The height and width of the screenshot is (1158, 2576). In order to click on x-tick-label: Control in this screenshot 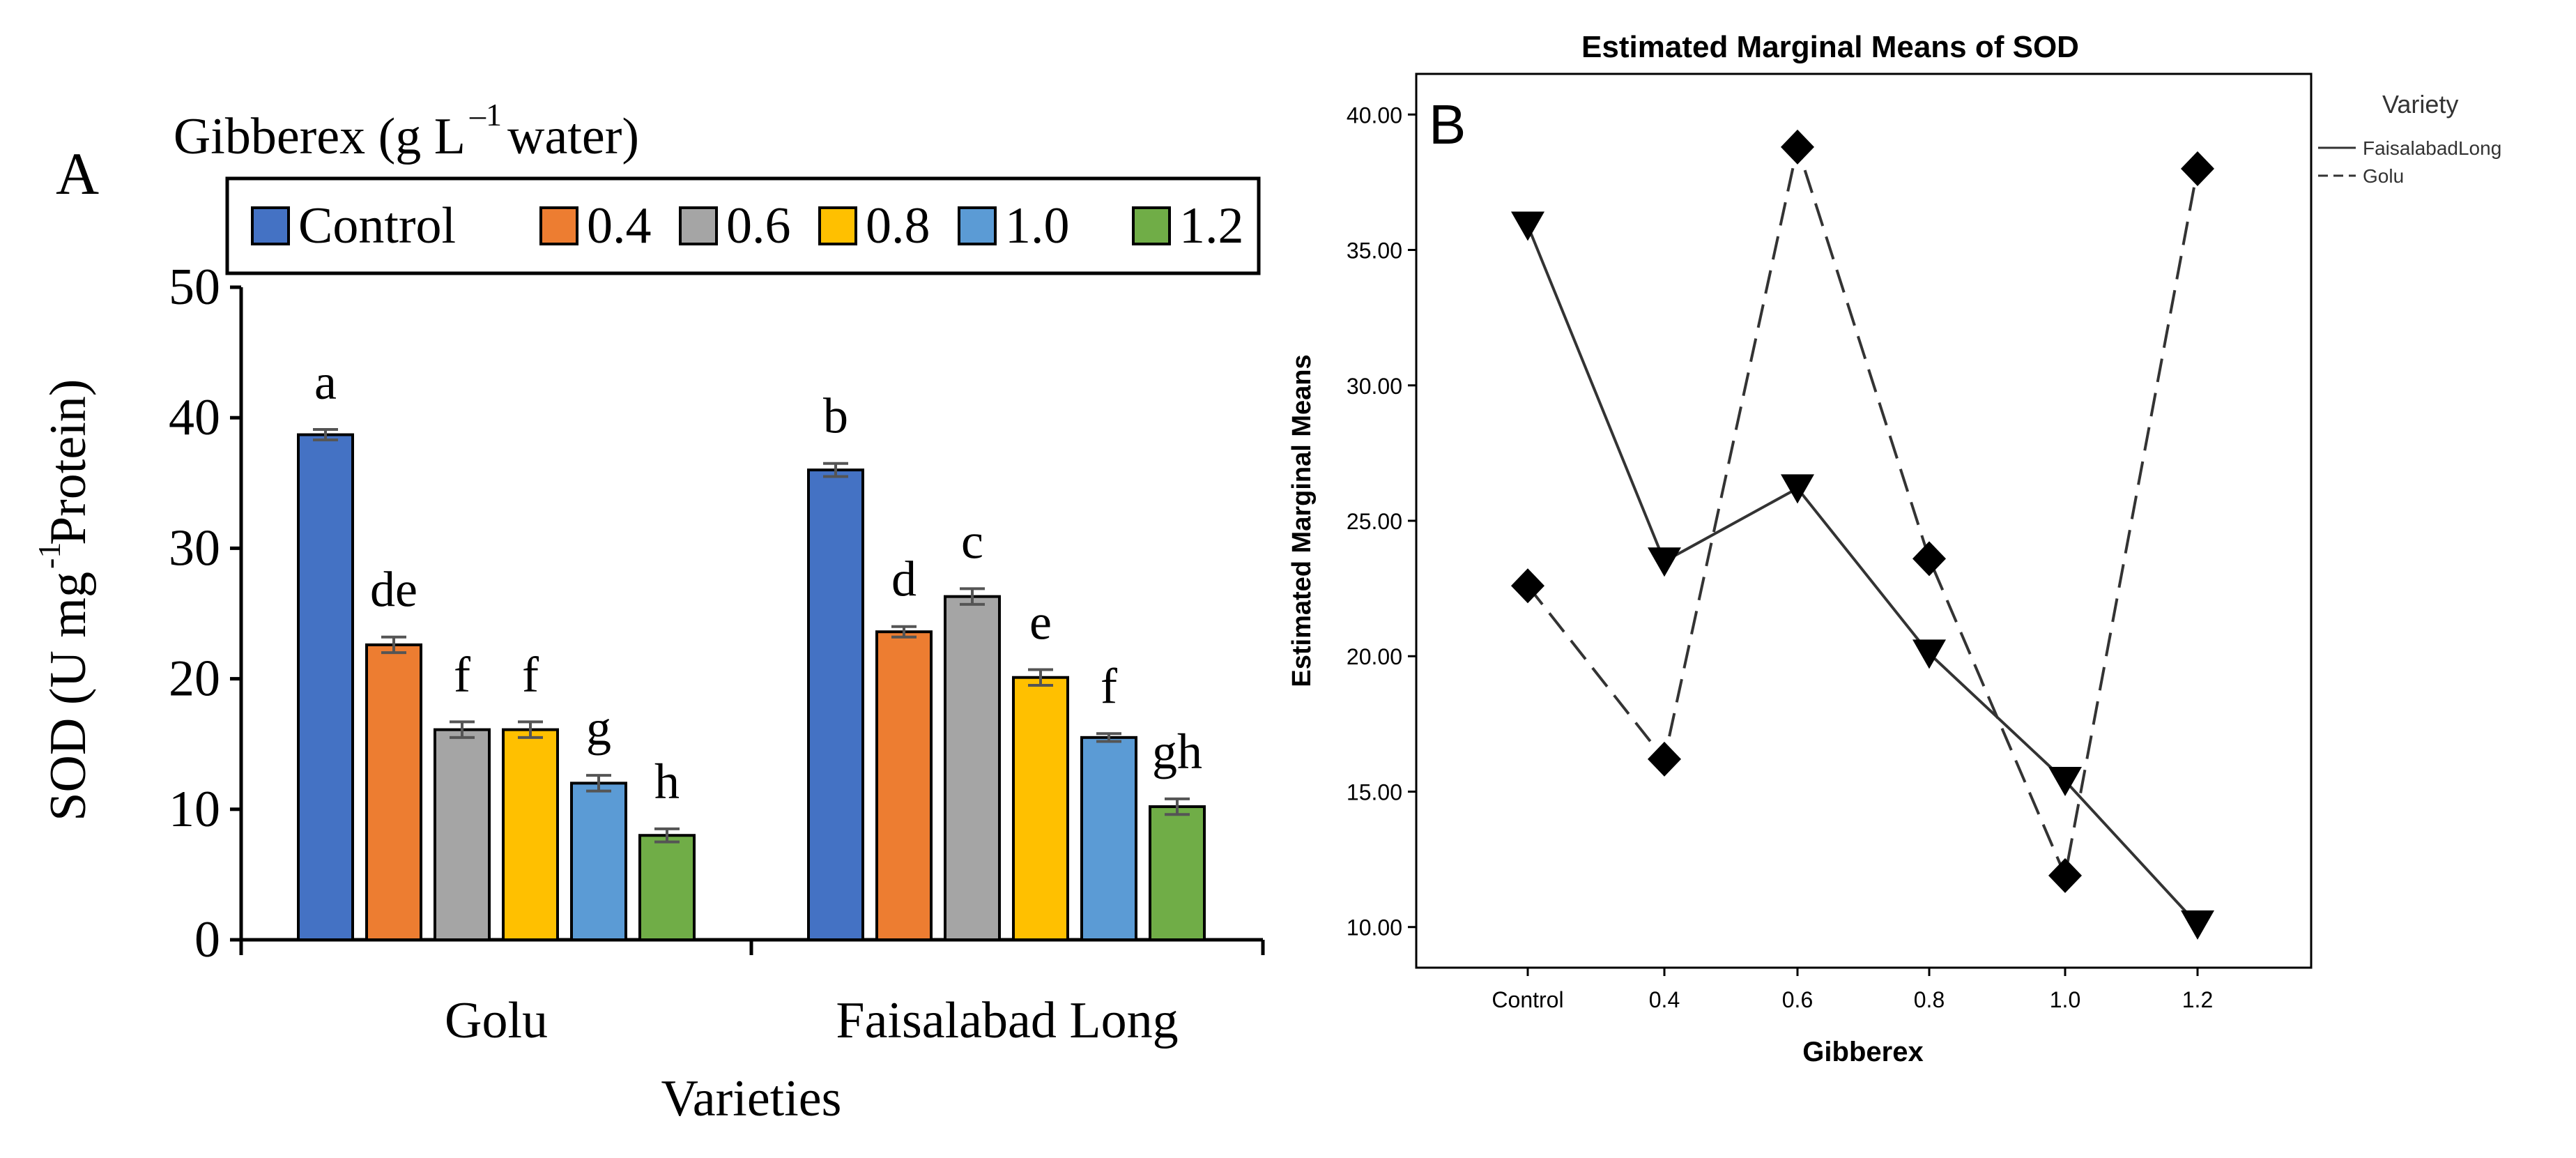, I will do `click(1527, 999)`.